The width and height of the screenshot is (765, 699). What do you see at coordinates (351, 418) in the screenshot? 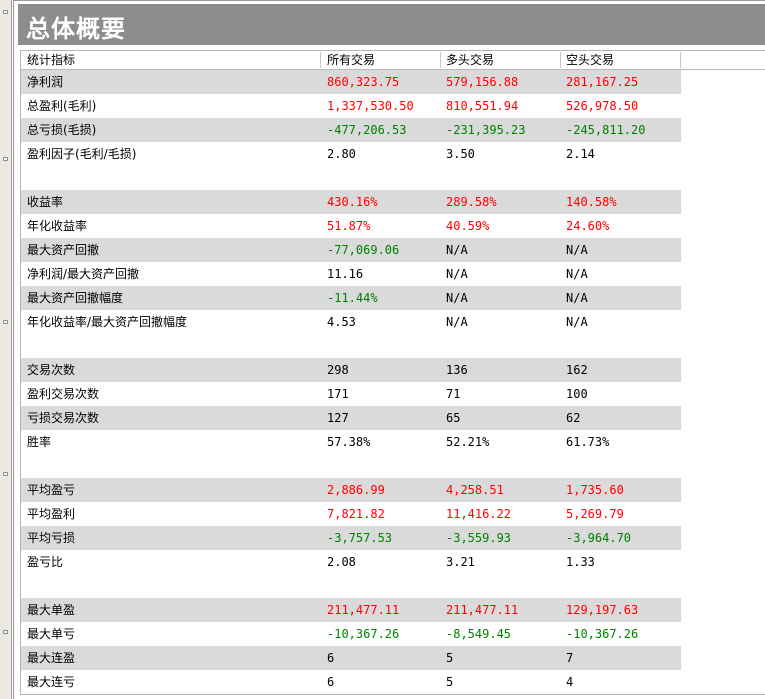
I see `table-row: 亏损交易次数 127 65 62` at bounding box center [351, 418].